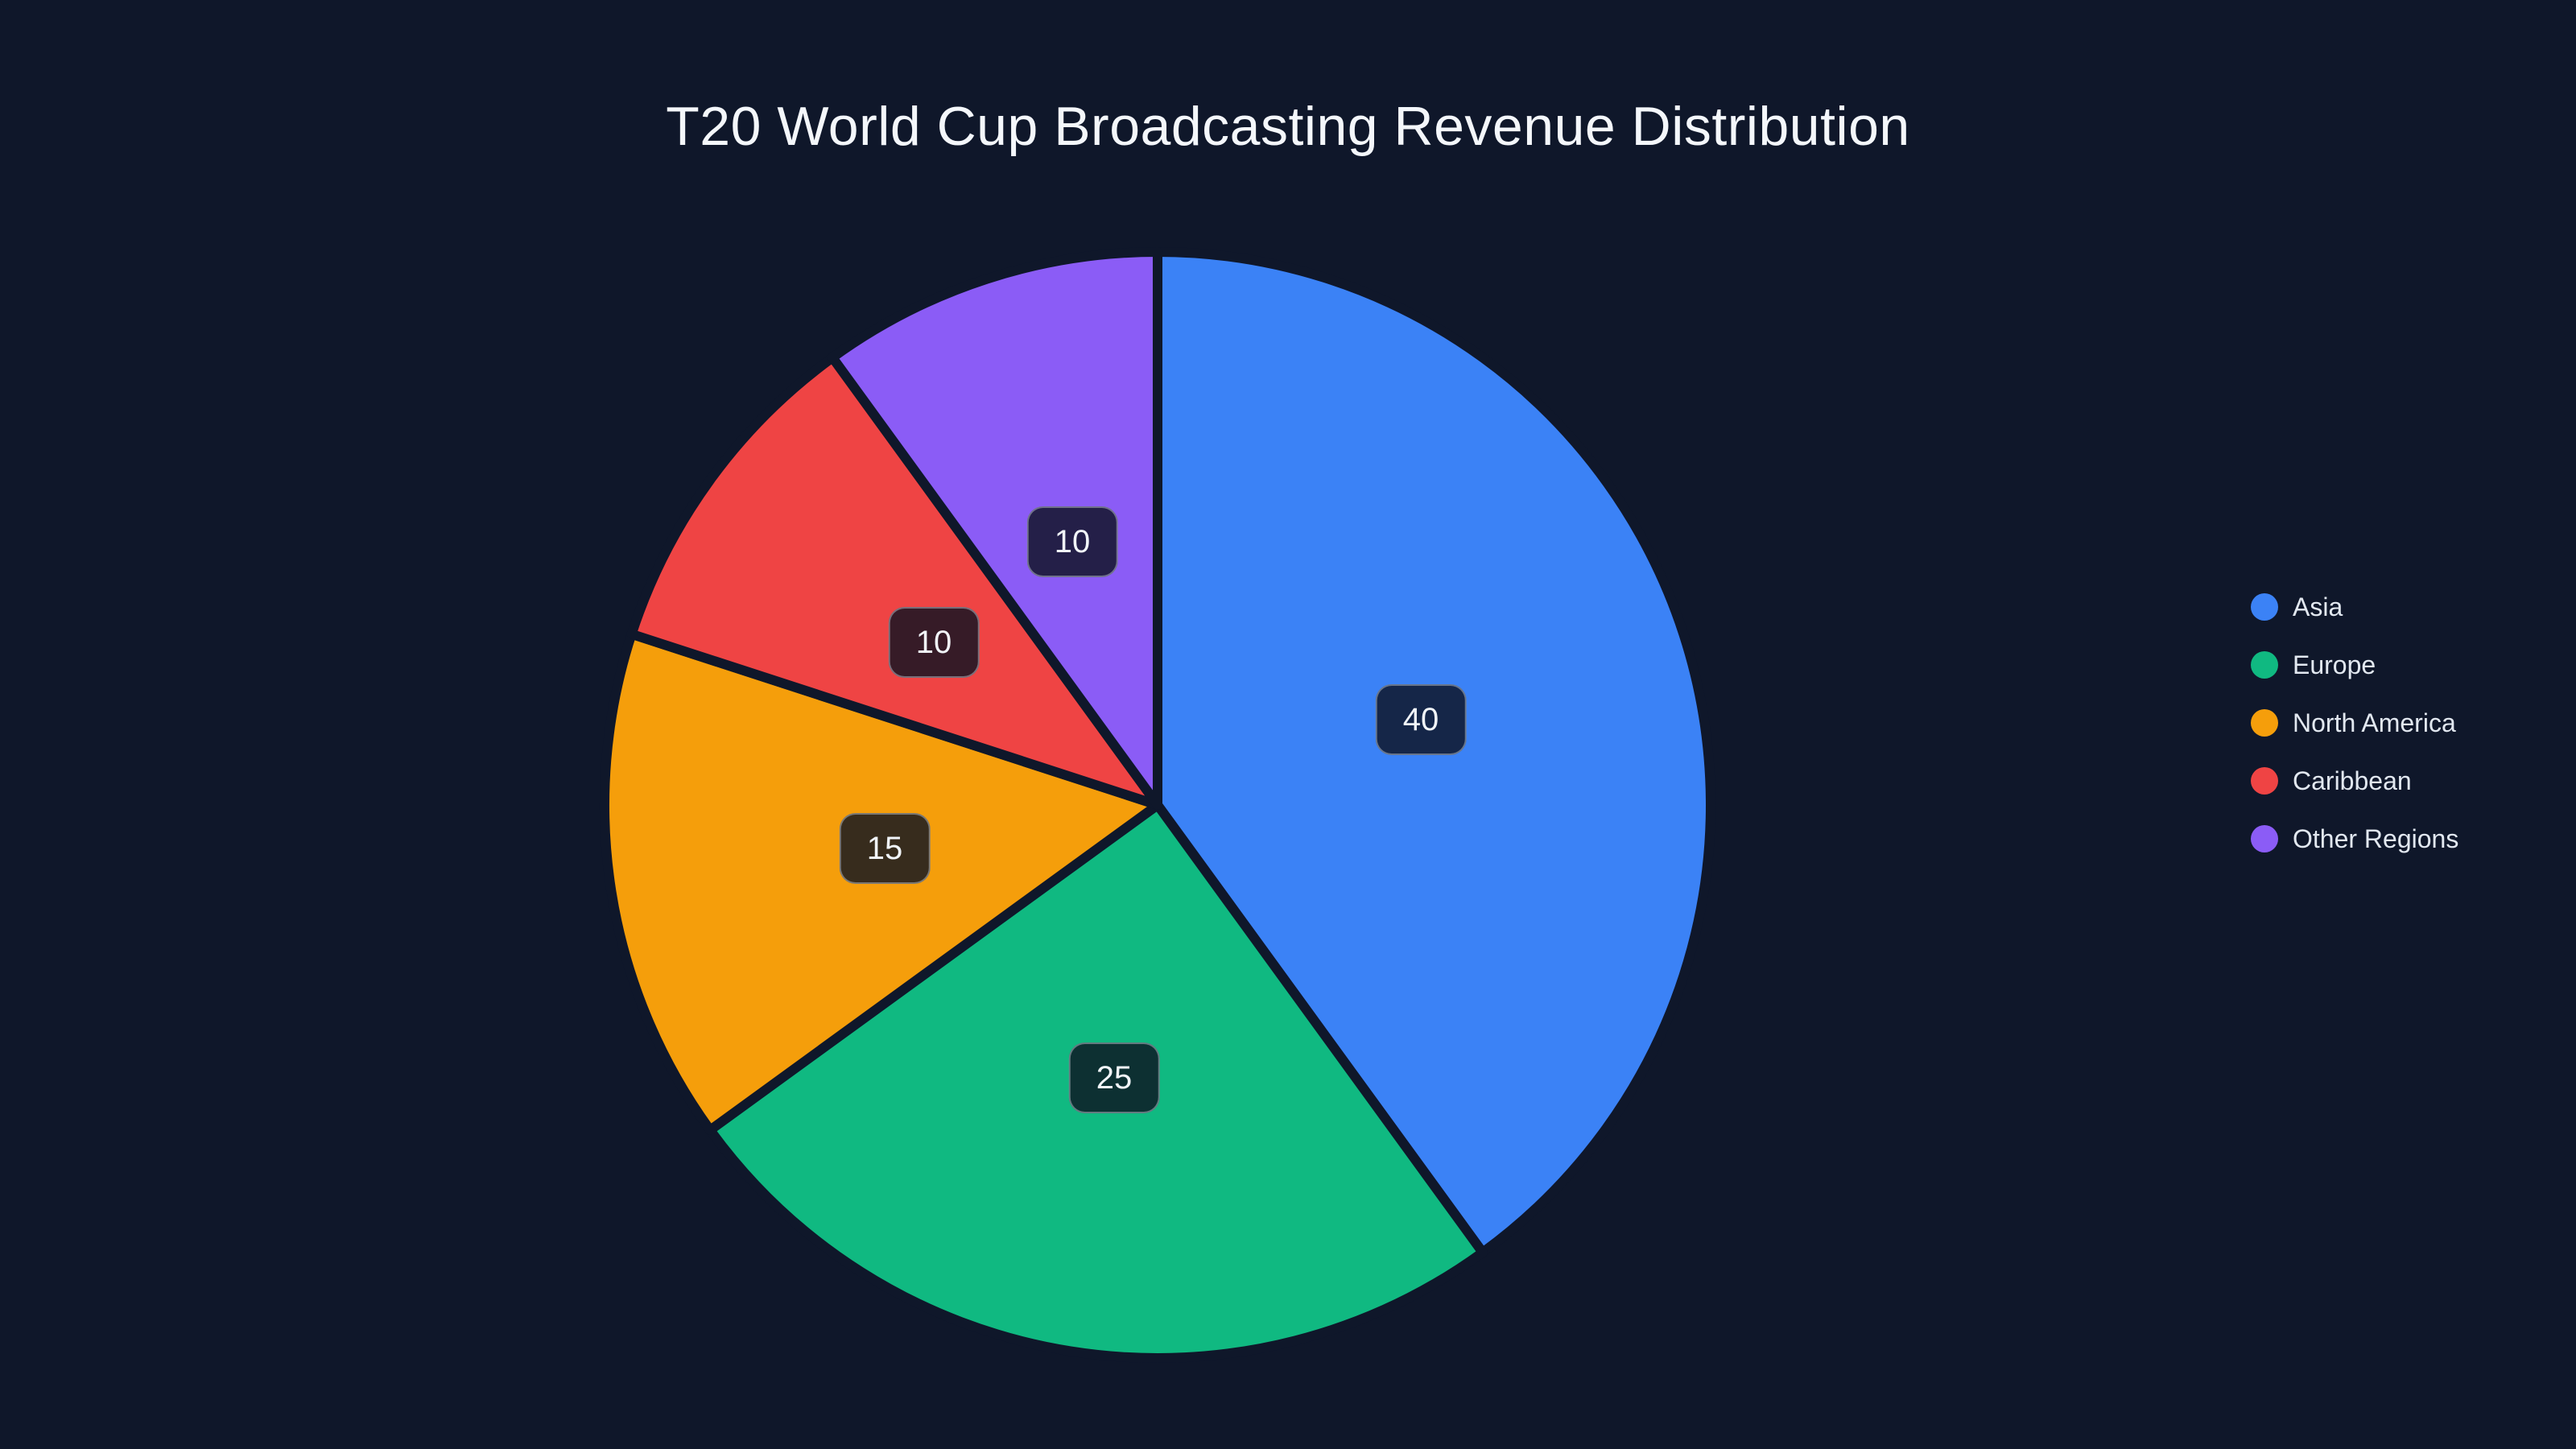 This screenshot has width=2576, height=1449. I want to click on legend-label: North America, so click(2374, 722).